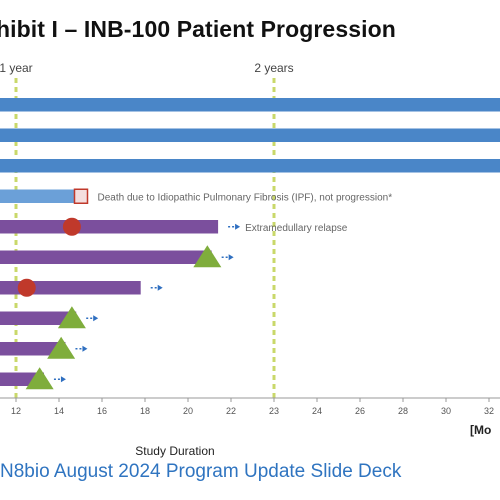 The height and width of the screenshot is (500, 500). What do you see at coordinates (317, 411) in the screenshot?
I see `x-tick-label-8: 24` at bounding box center [317, 411].